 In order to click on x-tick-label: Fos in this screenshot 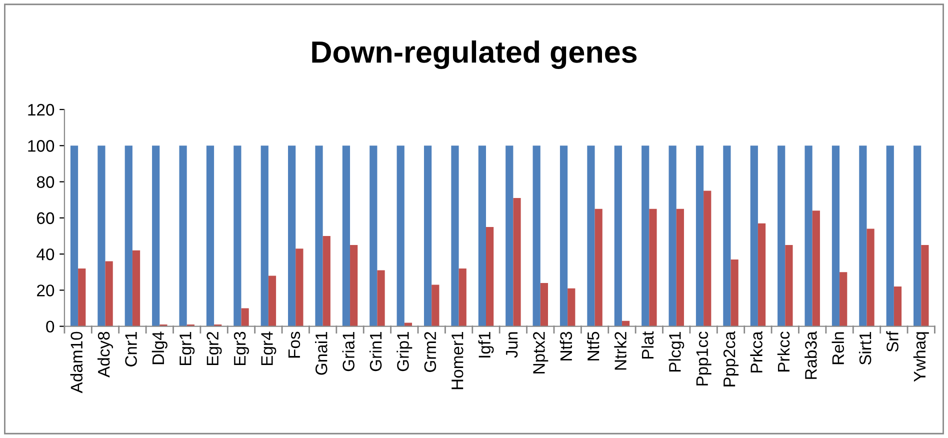, I will do `click(294, 345)`.